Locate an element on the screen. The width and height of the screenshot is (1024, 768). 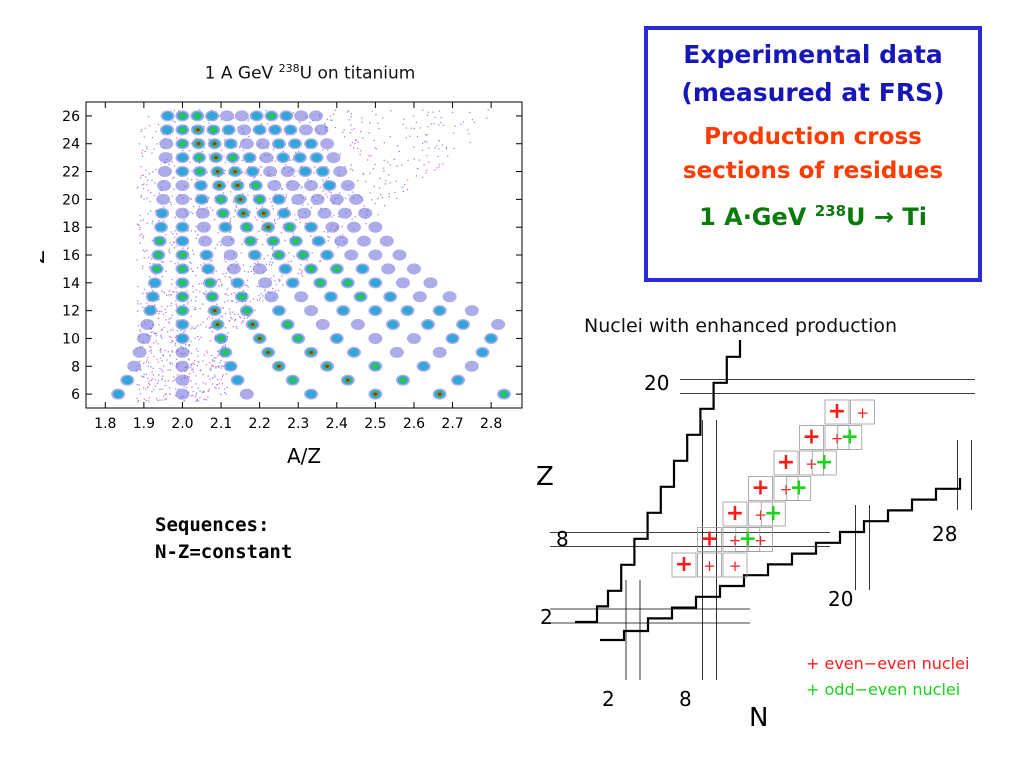
legend-odd-even: + odd−even nuclei is located at coordinates (883, 689).